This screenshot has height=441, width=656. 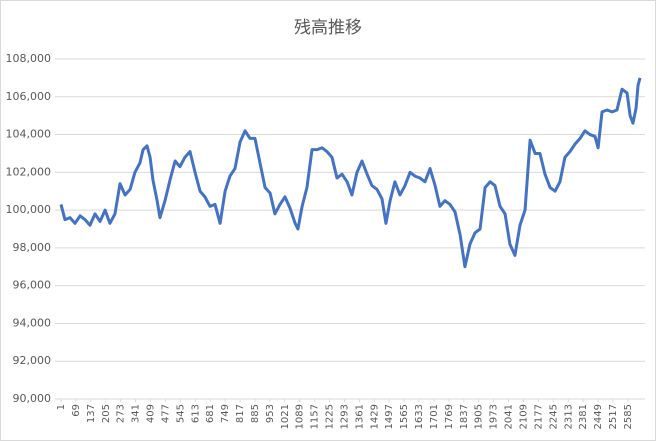 What do you see at coordinates (404, 416) in the screenshot?
I see `x-tick-label: 1565` at bounding box center [404, 416].